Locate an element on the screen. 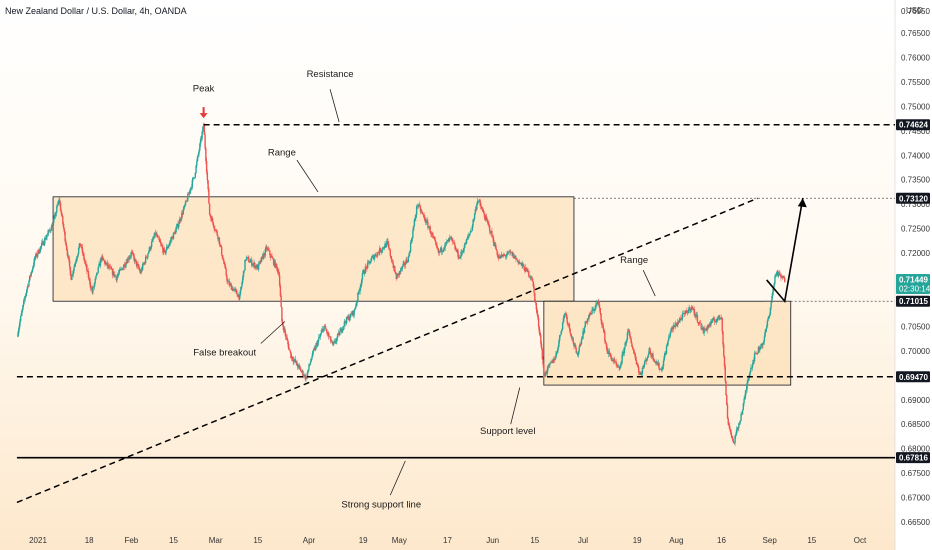  y-tick-label: 0.70500 is located at coordinates (915, 326).